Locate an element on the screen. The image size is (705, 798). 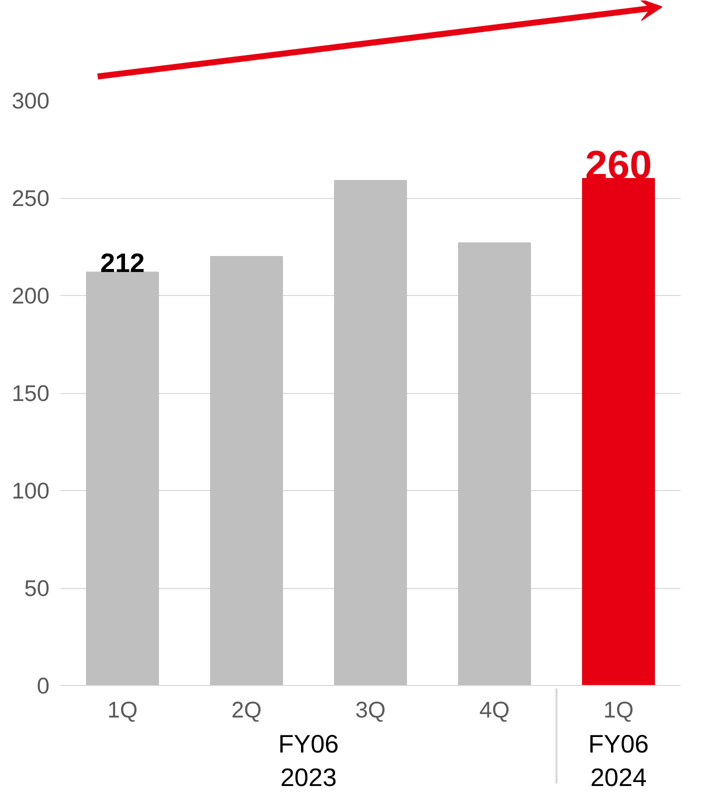
y-tick-label: 0 is located at coordinates (43, 685).